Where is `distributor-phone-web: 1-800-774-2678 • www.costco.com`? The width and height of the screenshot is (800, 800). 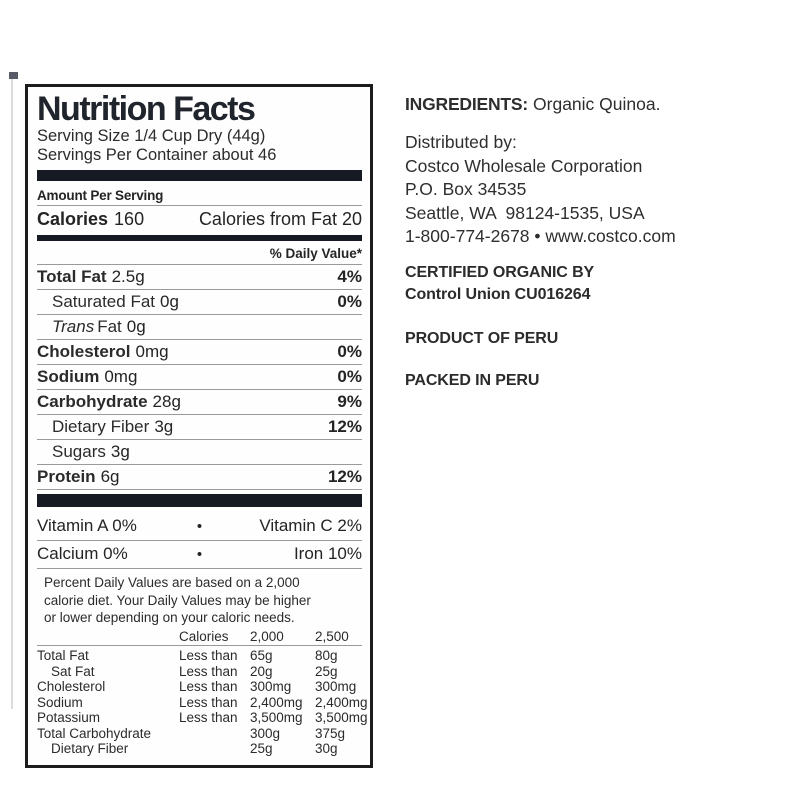 distributor-phone-web: 1-800-774-2678 • www.costco.com is located at coordinates (540, 236).